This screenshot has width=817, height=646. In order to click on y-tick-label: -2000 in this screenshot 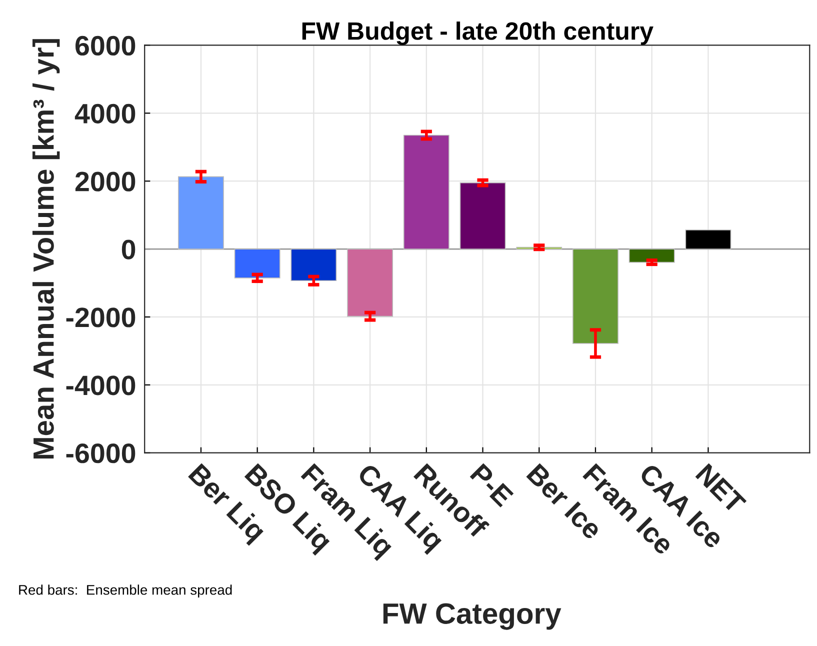, I will do `click(101, 318)`.